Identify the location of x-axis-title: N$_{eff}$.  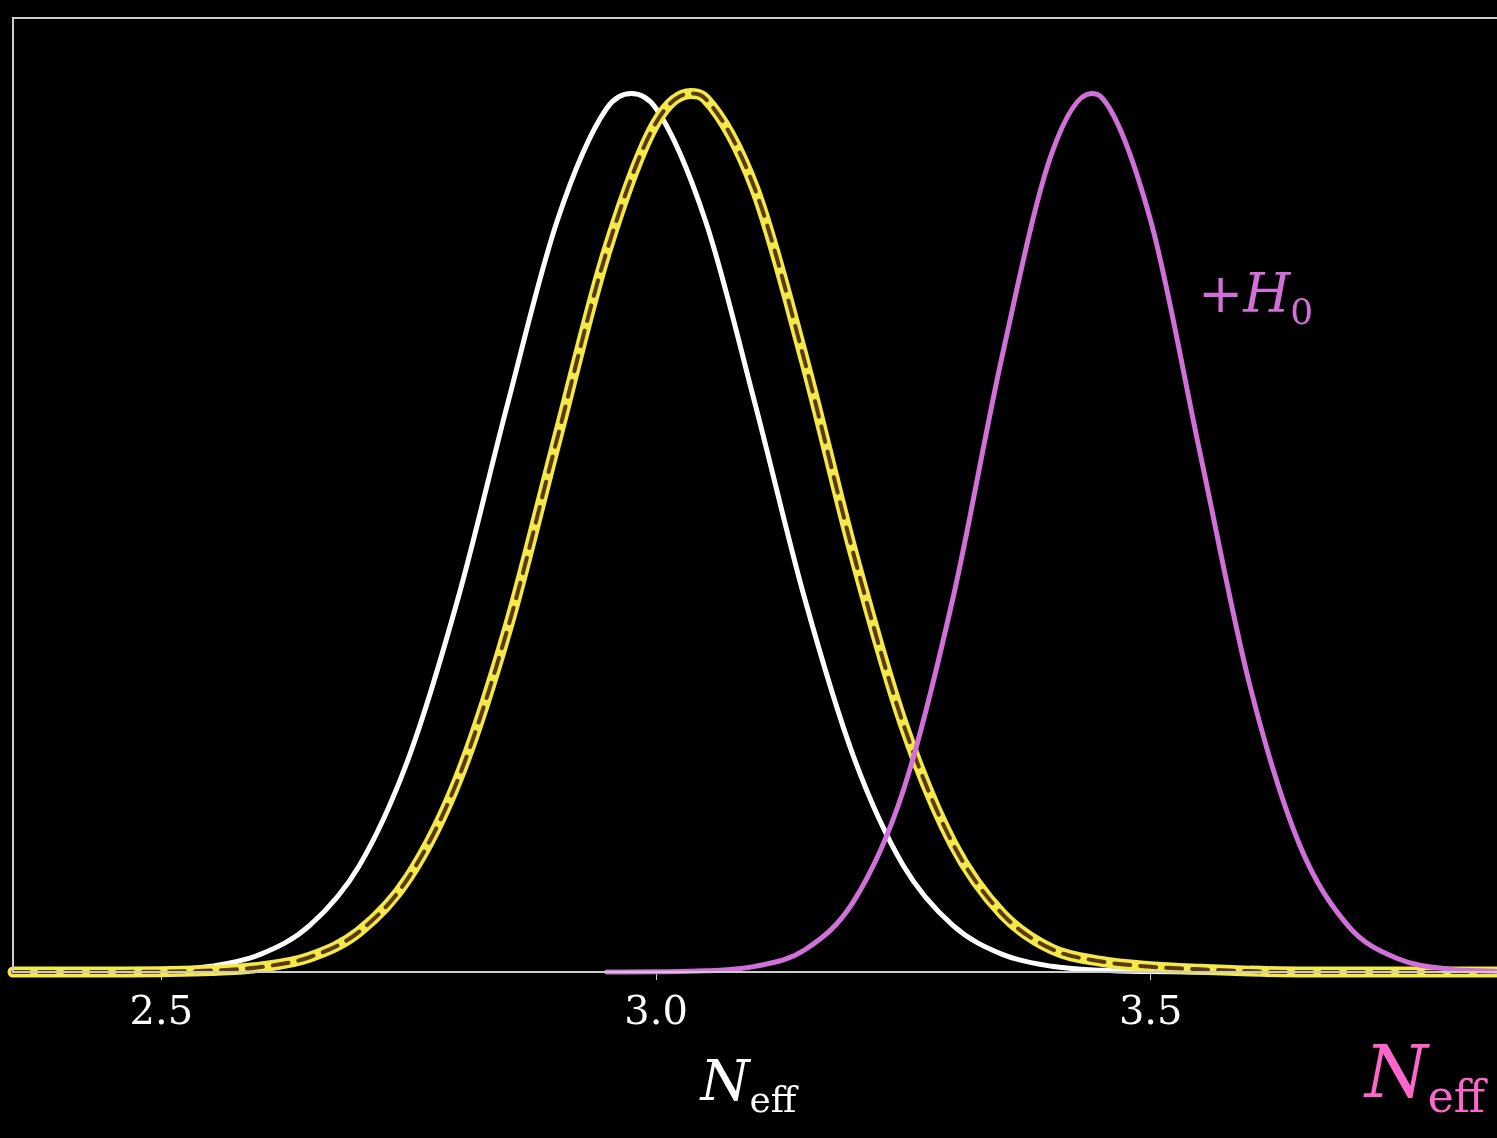
(748, 1084).